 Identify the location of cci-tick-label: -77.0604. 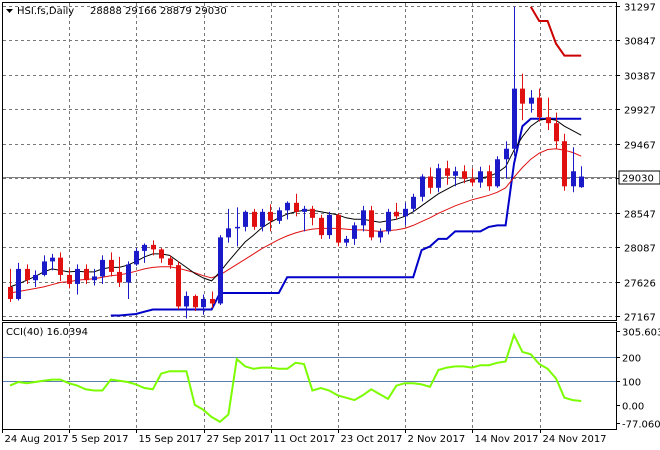
(641, 425).